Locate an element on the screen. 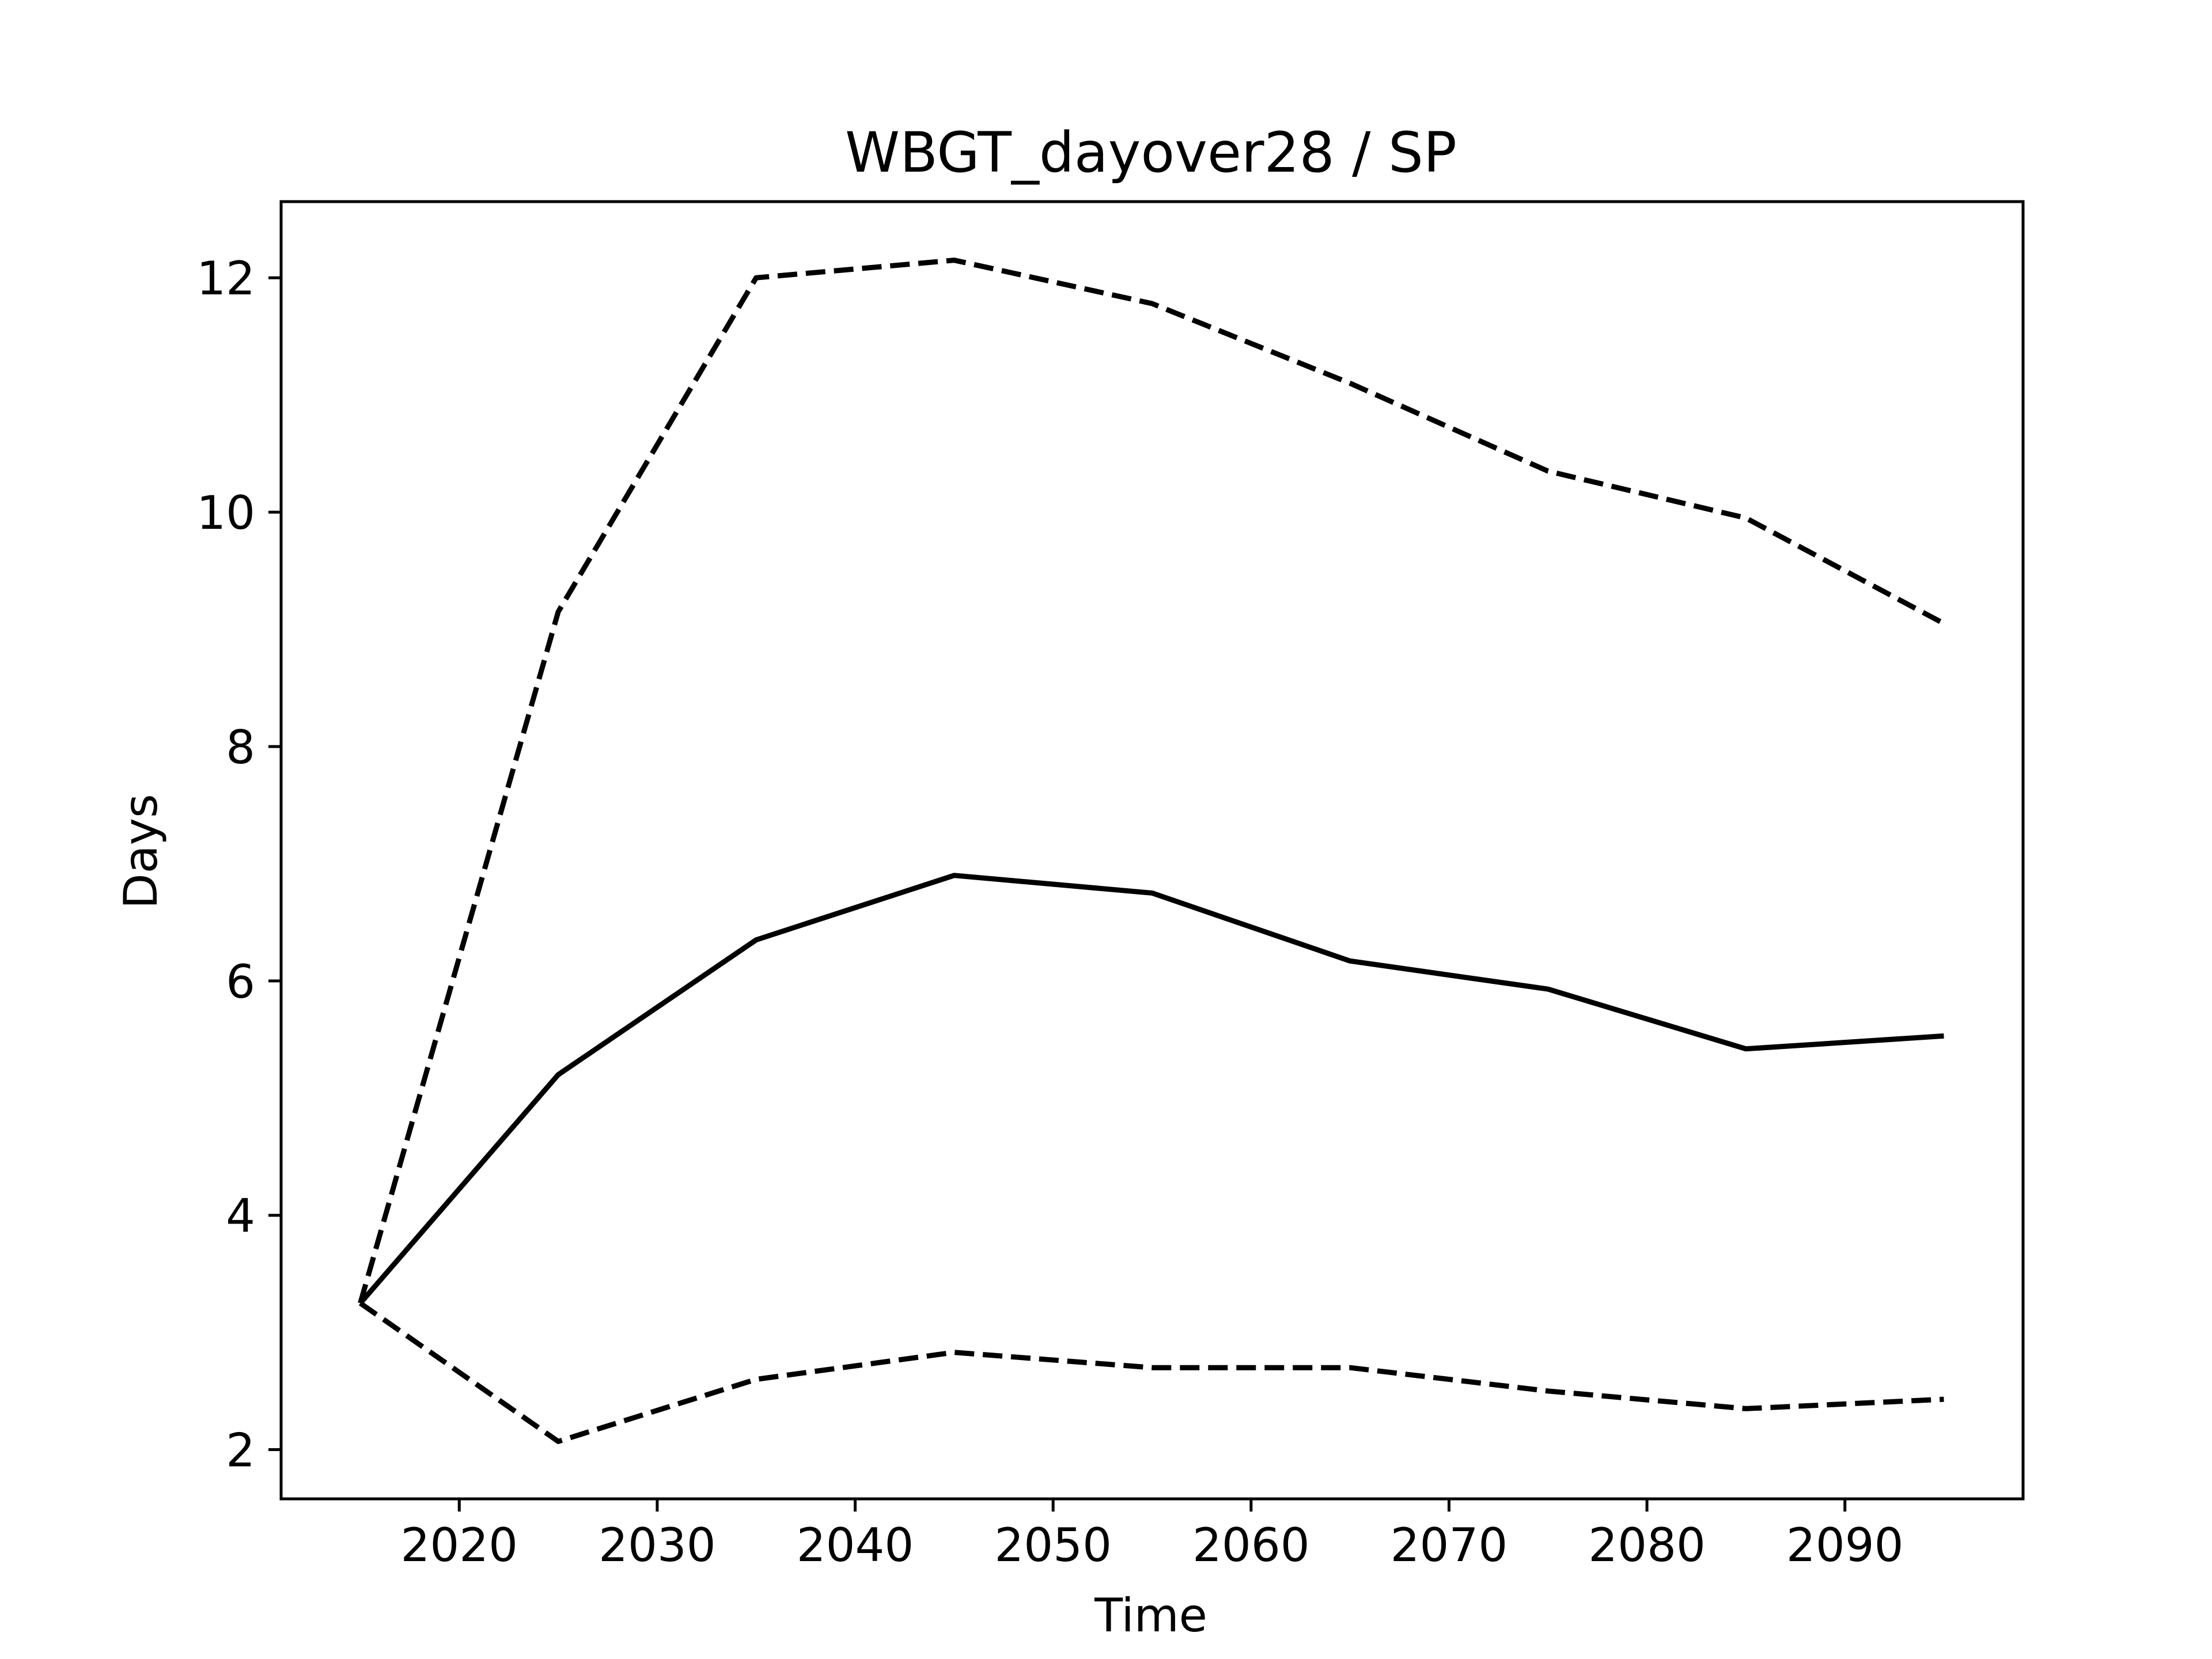  y-axis-label: Days is located at coordinates (141, 851).